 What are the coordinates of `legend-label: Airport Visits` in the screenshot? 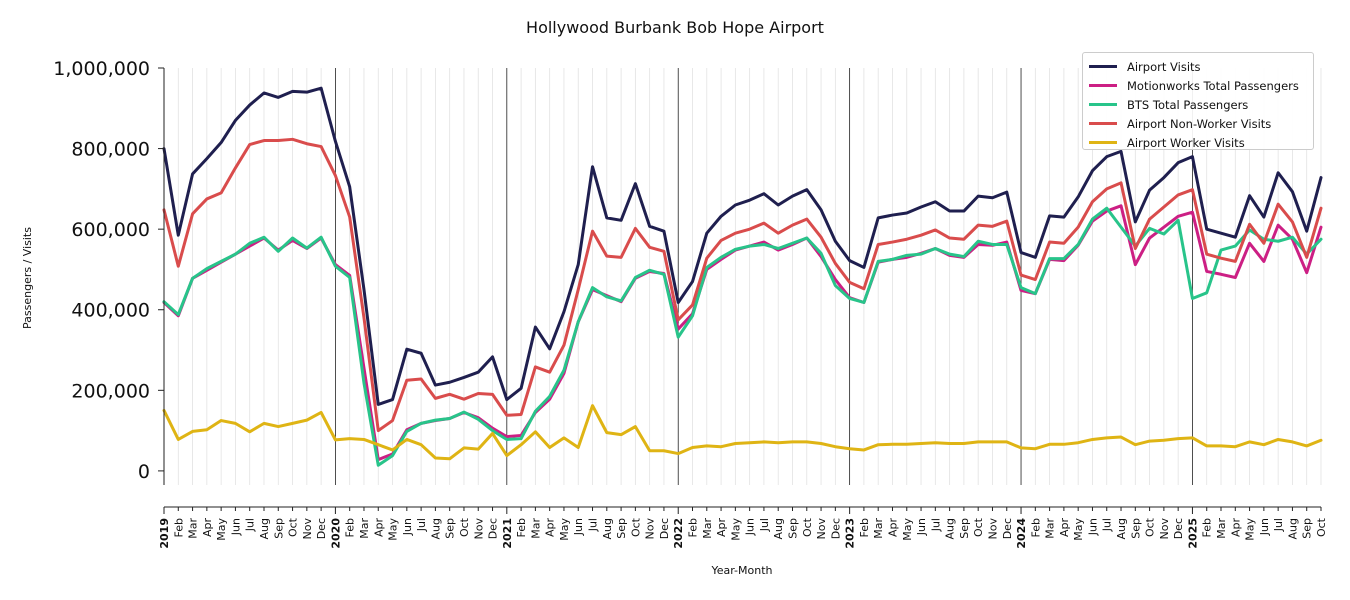 It's located at (1164, 66).